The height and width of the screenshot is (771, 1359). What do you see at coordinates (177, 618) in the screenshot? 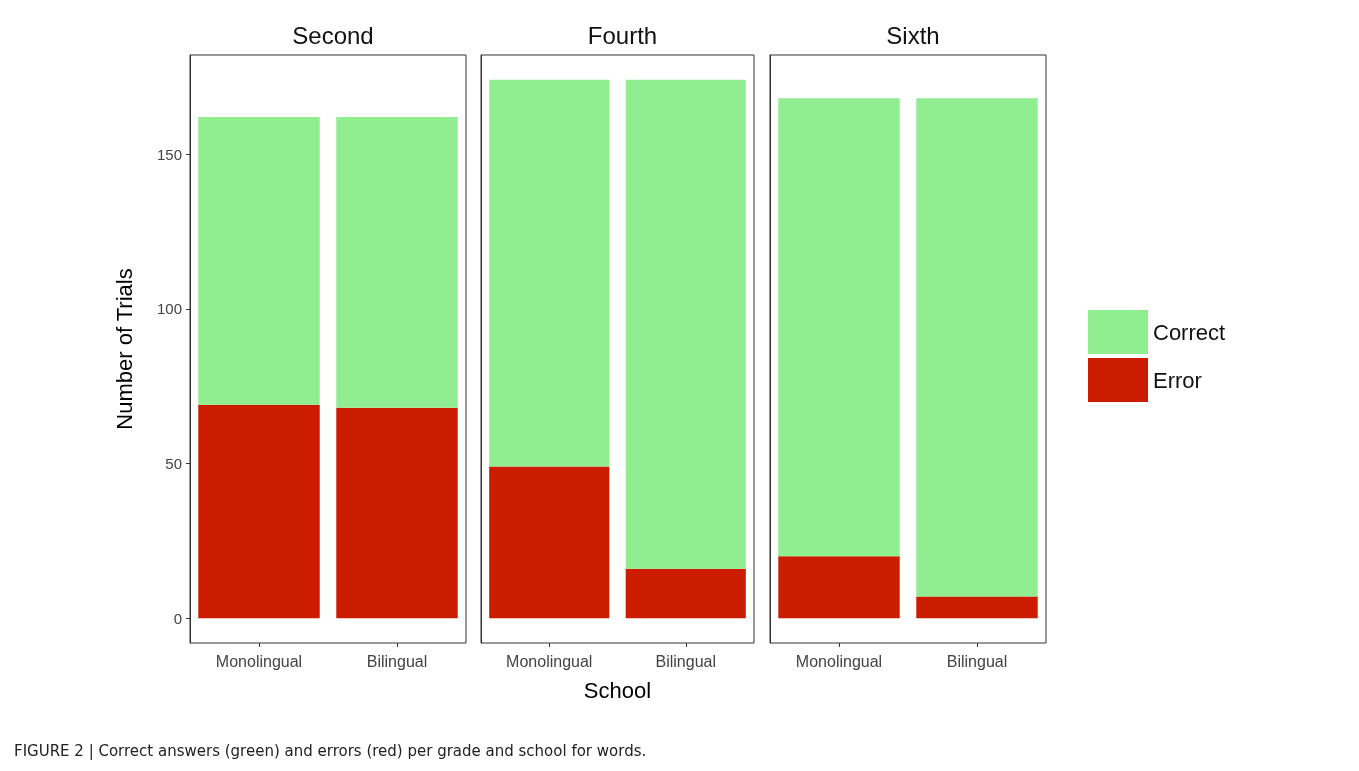
I see `y-tick-label: 0` at bounding box center [177, 618].